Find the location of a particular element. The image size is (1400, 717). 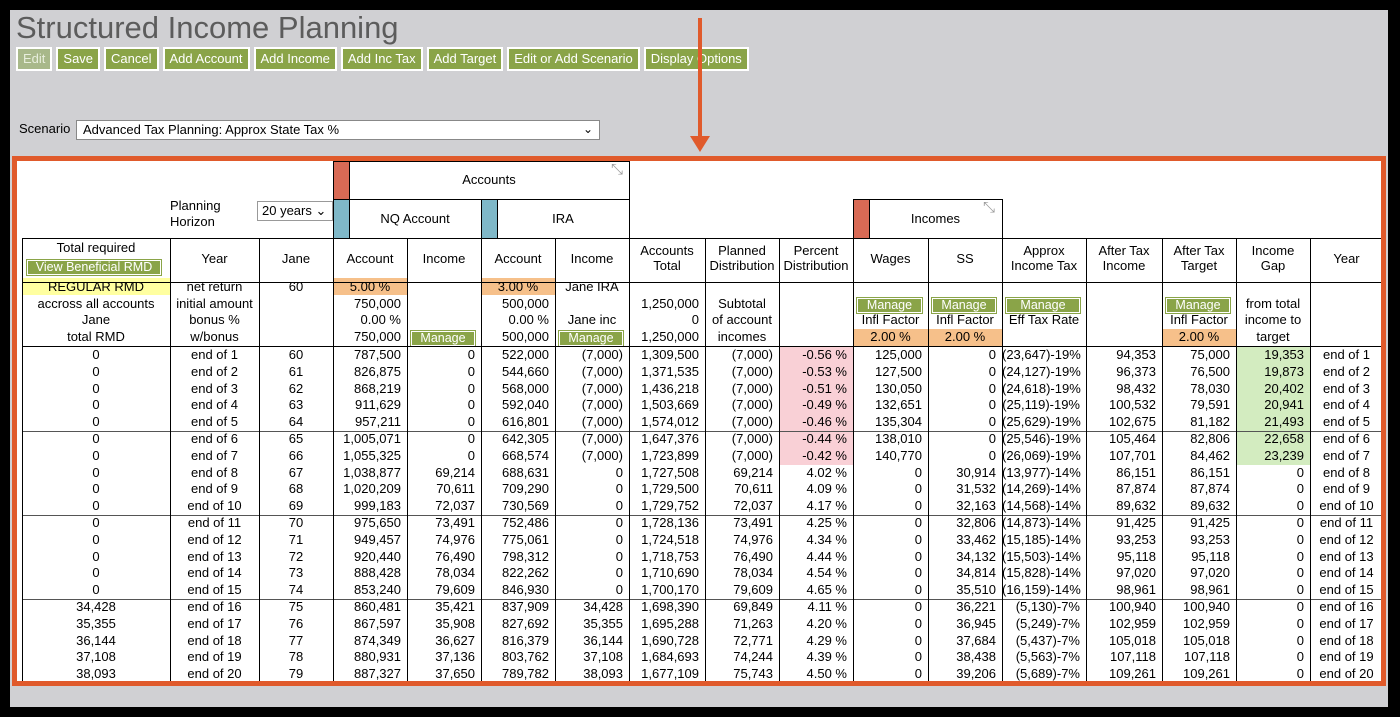

table-cell: 86,151 is located at coordinates (1136, 472).